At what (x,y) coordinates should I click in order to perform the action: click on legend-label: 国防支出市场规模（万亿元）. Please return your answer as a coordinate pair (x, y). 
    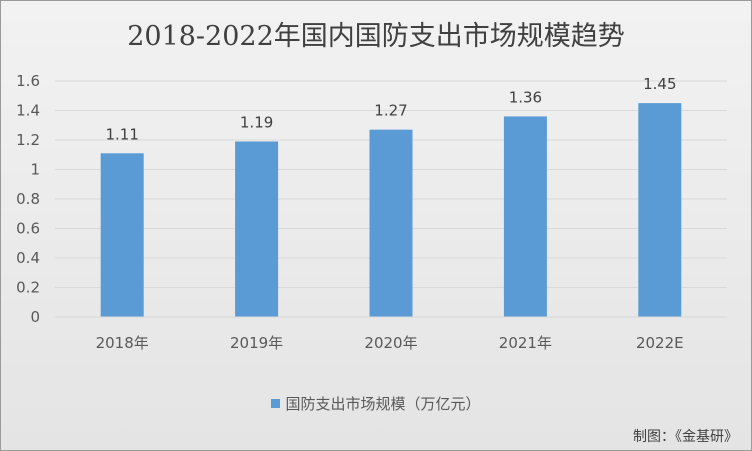
    Looking at the image, I should click on (383, 404).